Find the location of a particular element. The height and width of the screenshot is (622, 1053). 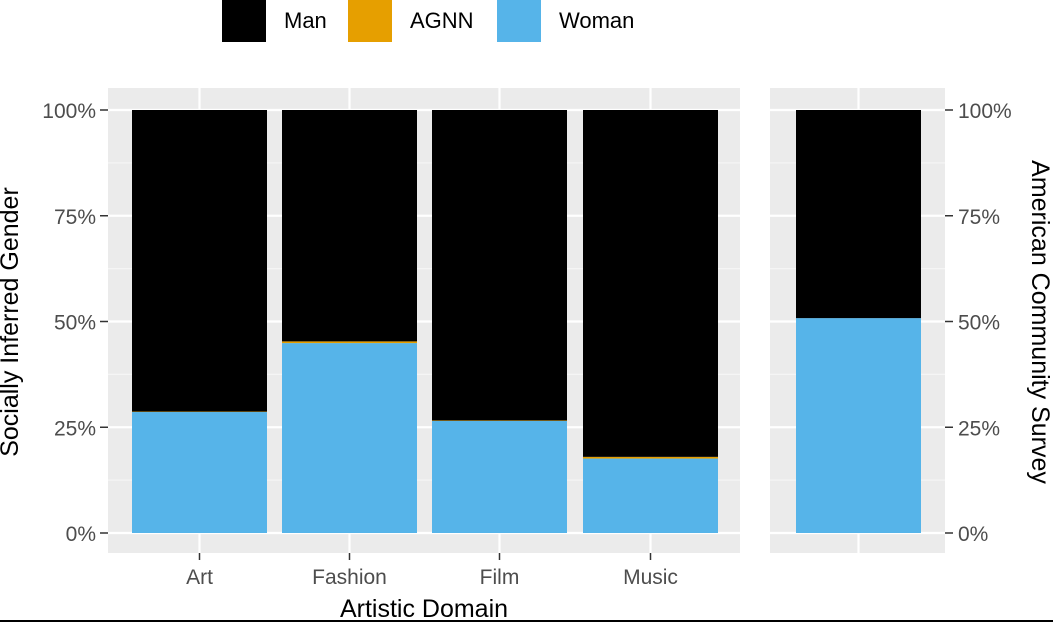

y-tick-label: 50% is located at coordinates (75, 323).